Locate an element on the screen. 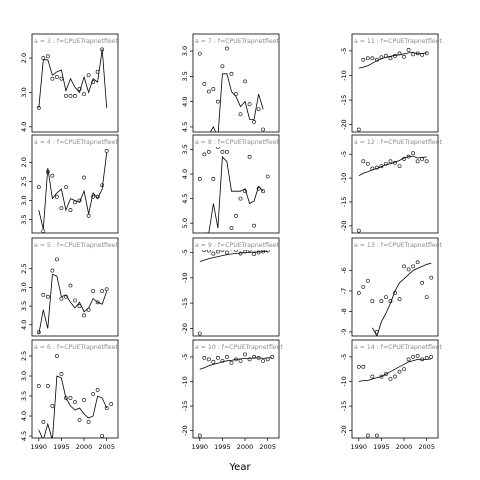 The image size is (480, 480). panel-title: a = 7 : f=CPUETrapnetfleet is located at coordinates (237, 41).